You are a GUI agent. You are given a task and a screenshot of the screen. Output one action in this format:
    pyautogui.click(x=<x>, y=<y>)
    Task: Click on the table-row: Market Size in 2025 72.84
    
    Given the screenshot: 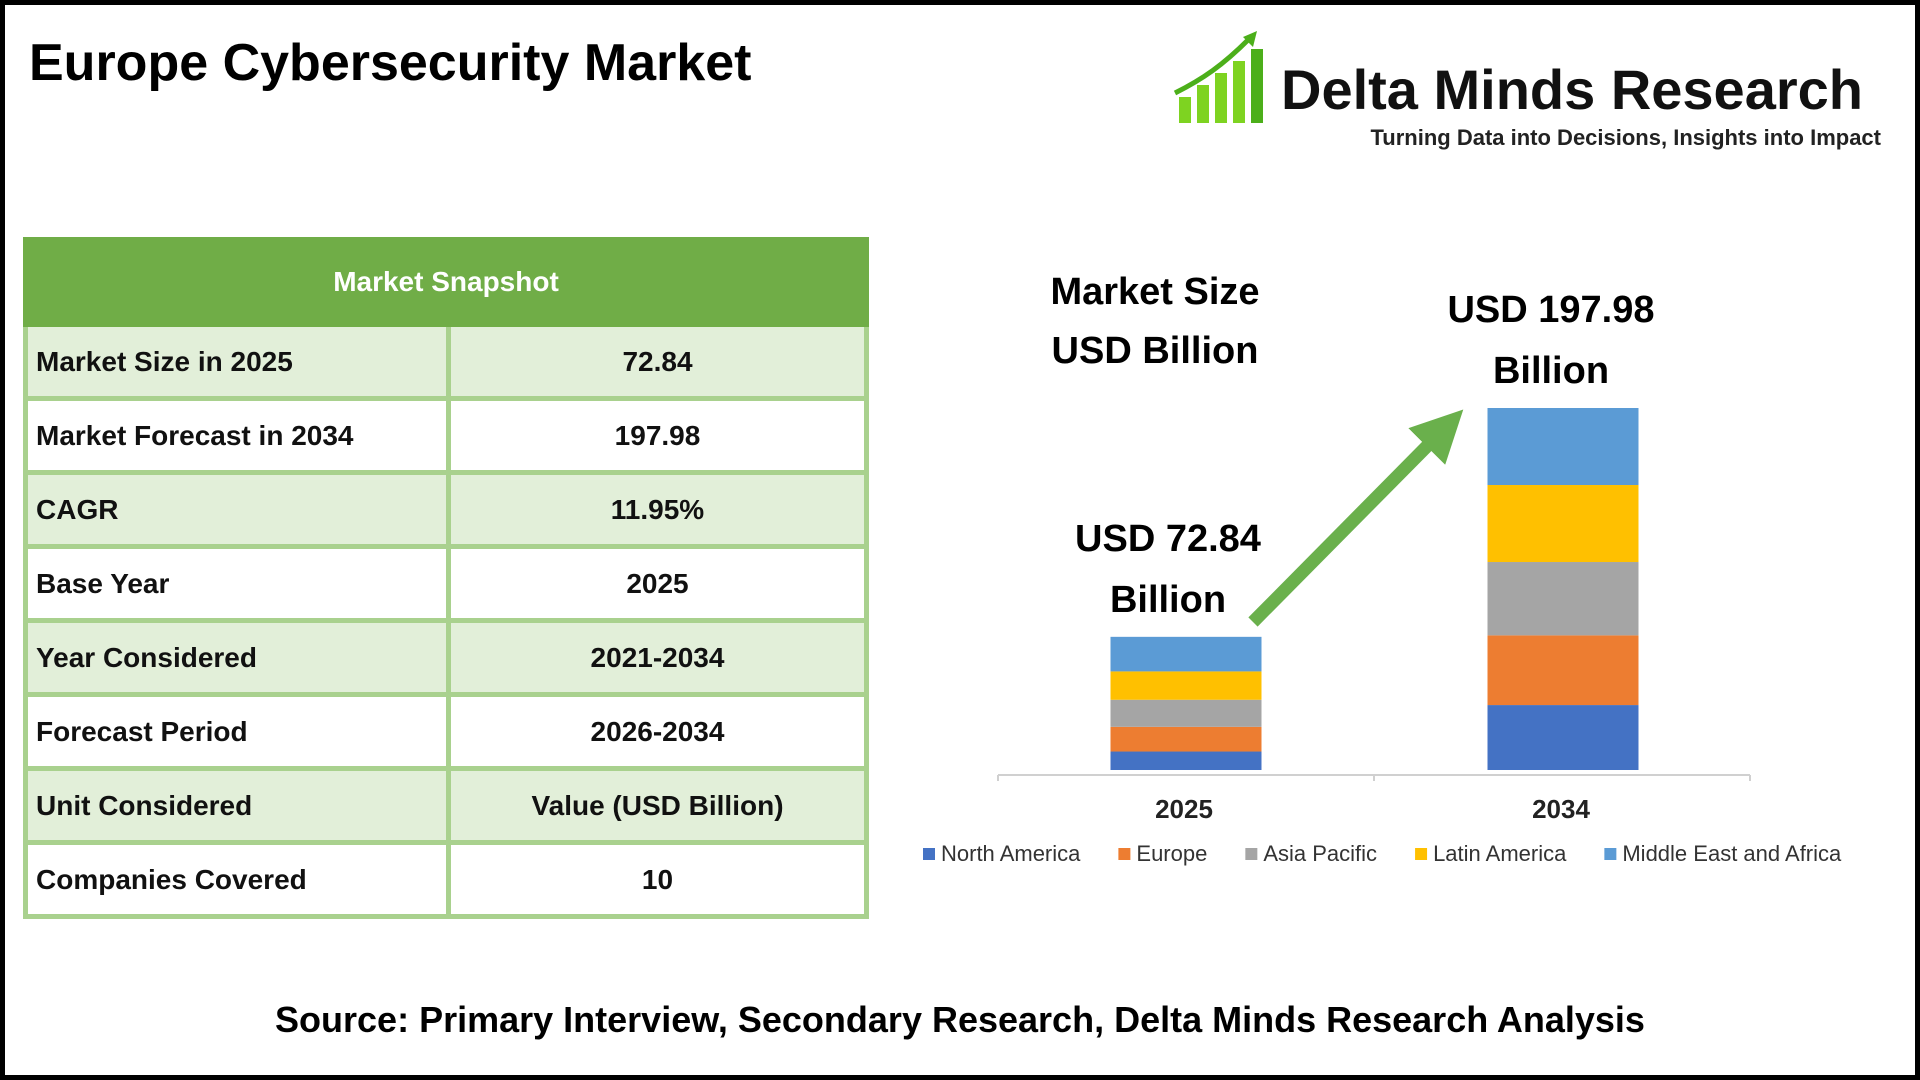 What is the action you would take?
    pyautogui.click(x=446, y=361)
    